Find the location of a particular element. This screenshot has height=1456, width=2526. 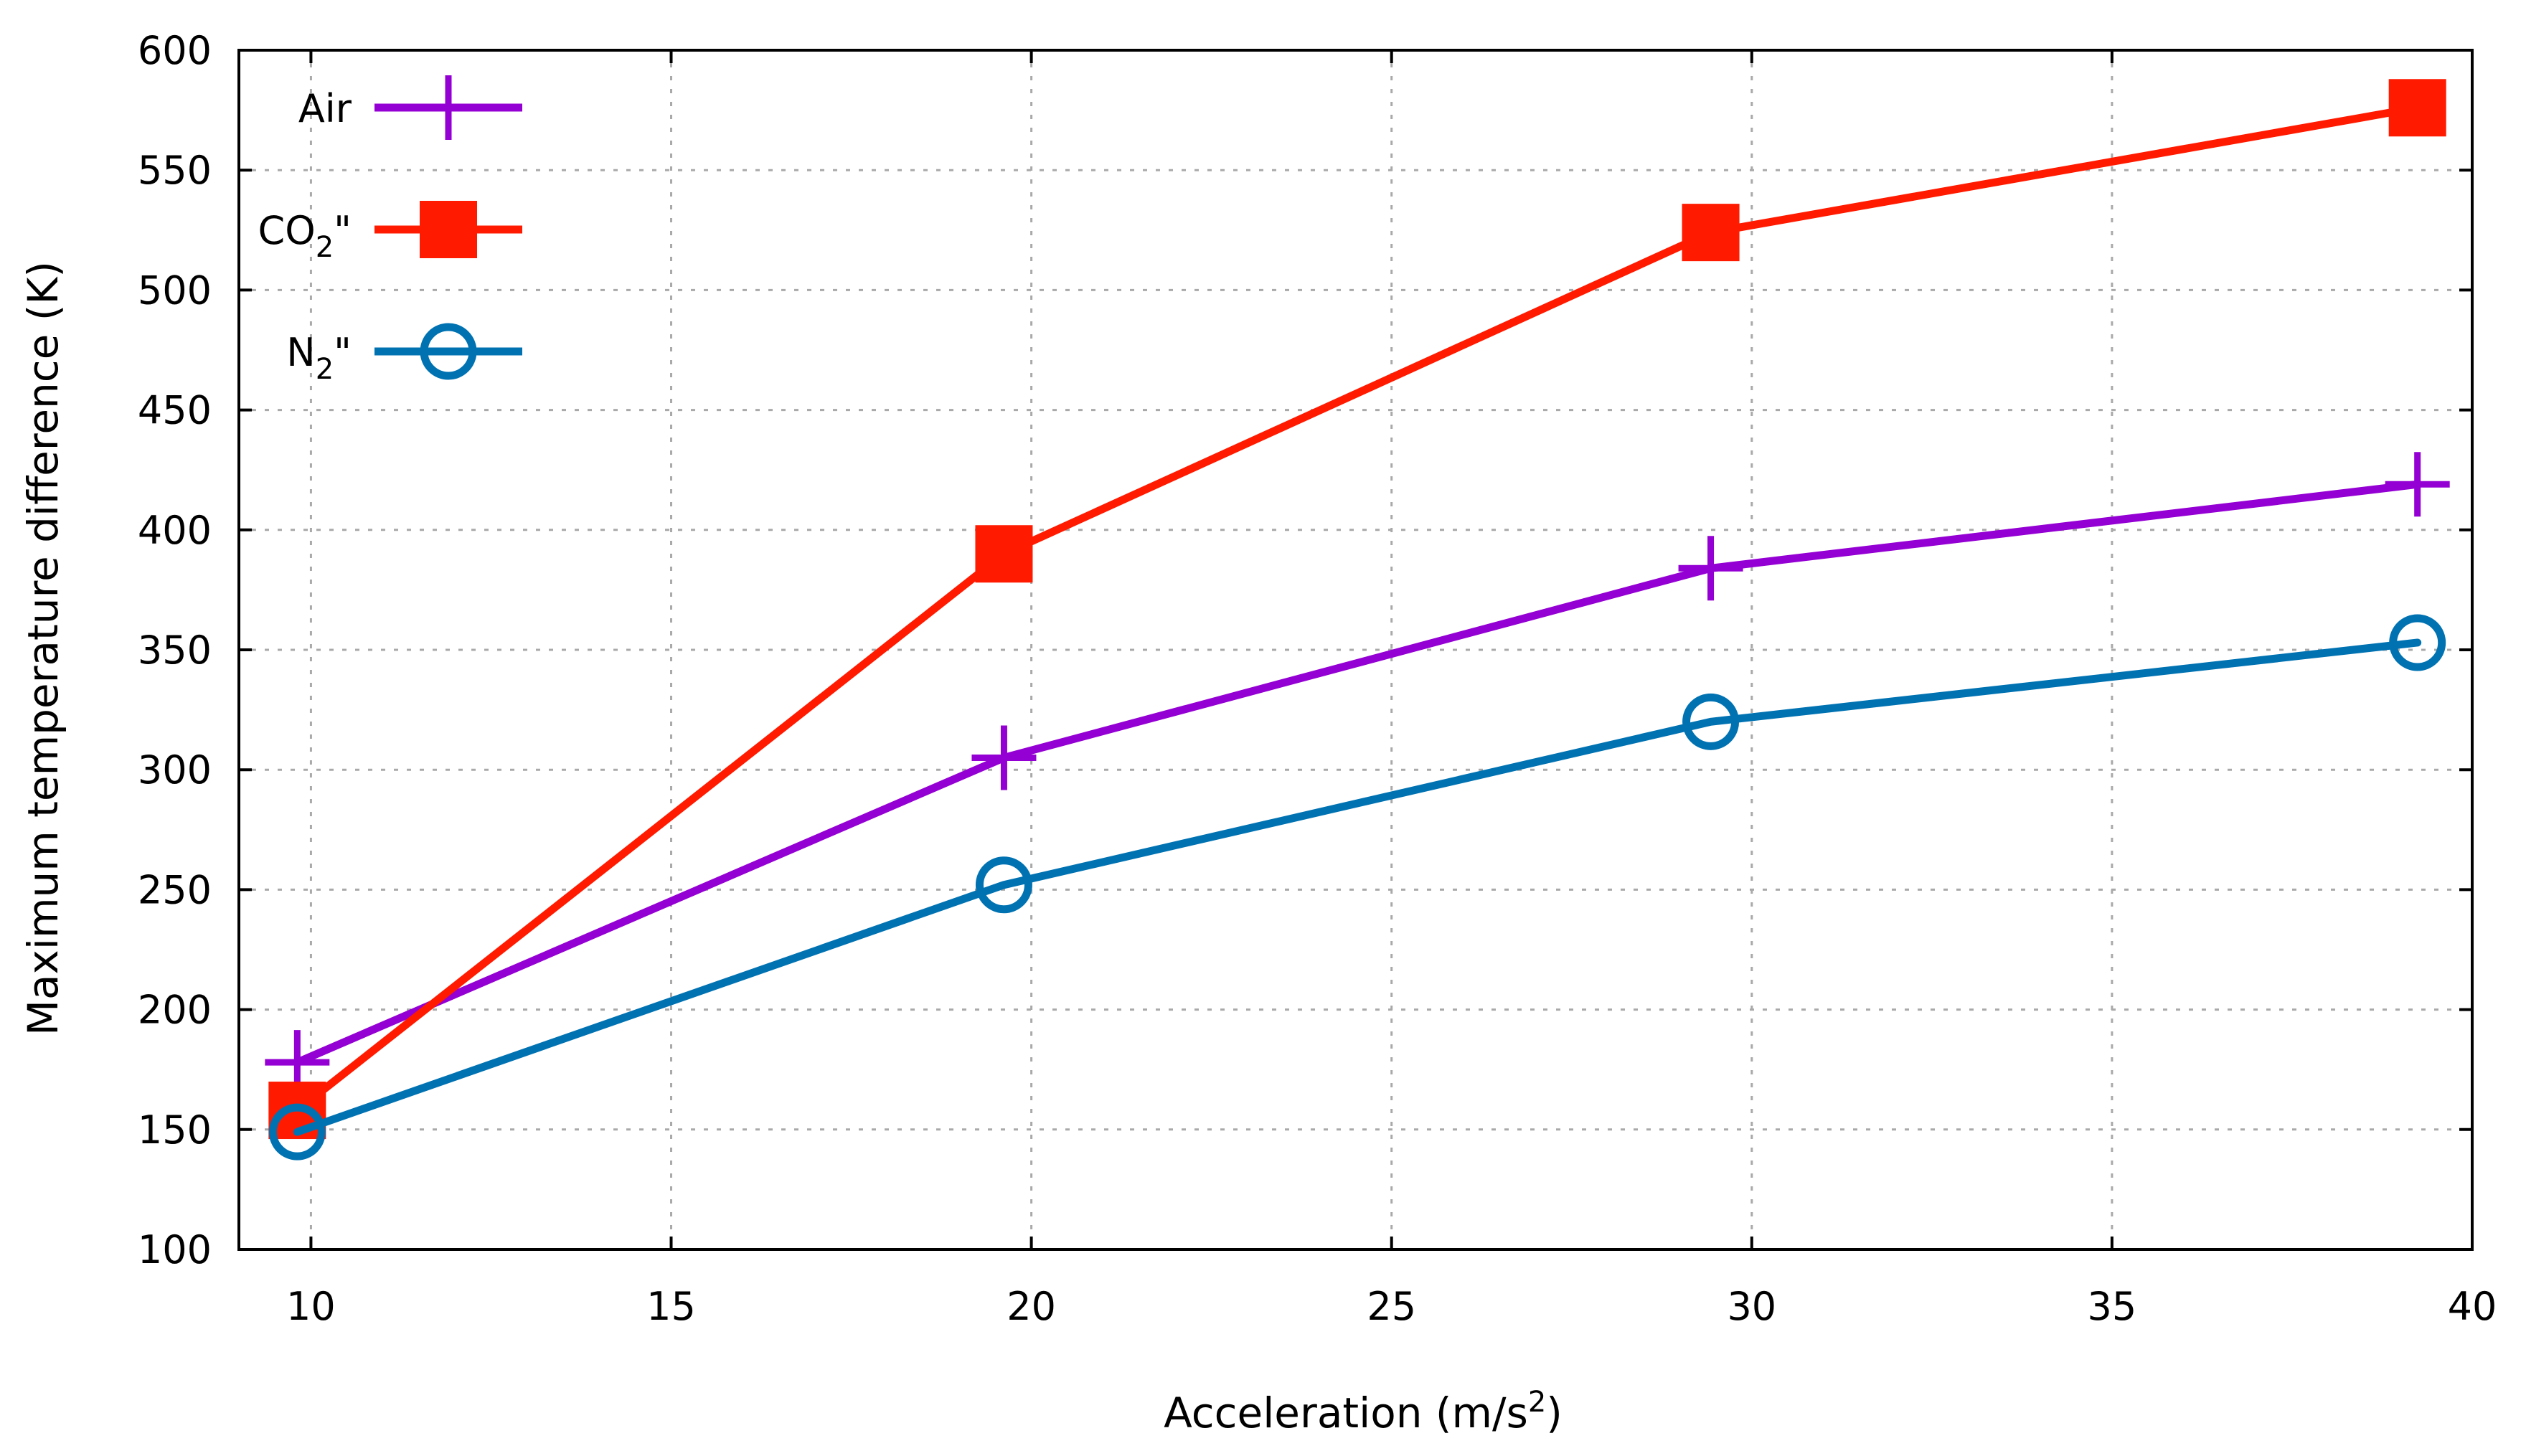

legend-label: N2" is located at coordinates (319, 358).